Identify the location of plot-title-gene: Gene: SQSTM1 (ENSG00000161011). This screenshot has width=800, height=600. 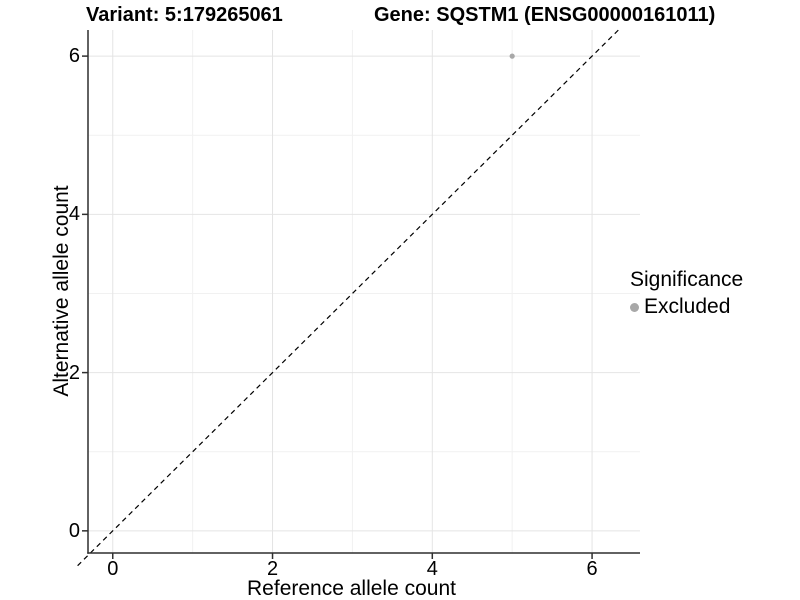
(545, 15).